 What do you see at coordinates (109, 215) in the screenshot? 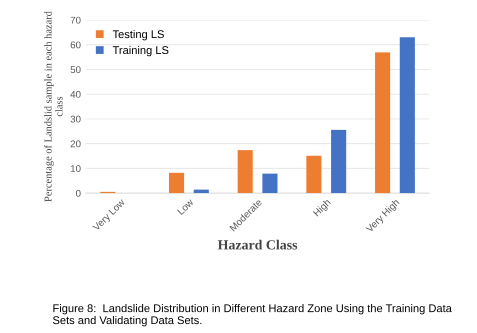
I see `x-tick-label: Very Low` at bounding box center [109, 215].